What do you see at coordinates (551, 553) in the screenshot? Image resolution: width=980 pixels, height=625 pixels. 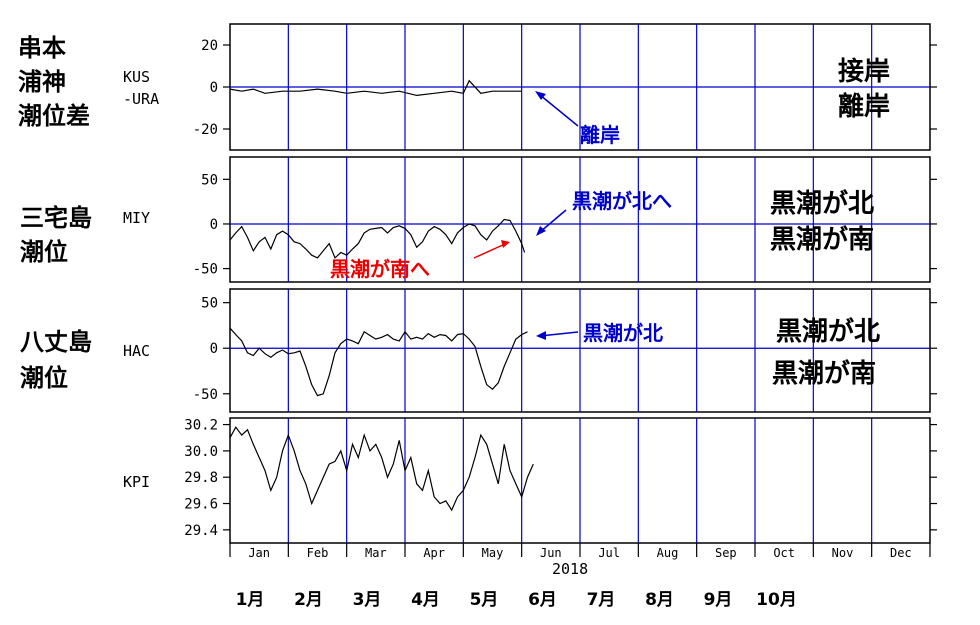 I see `month-label-jun: Jun` at bounding box center [551, 553].